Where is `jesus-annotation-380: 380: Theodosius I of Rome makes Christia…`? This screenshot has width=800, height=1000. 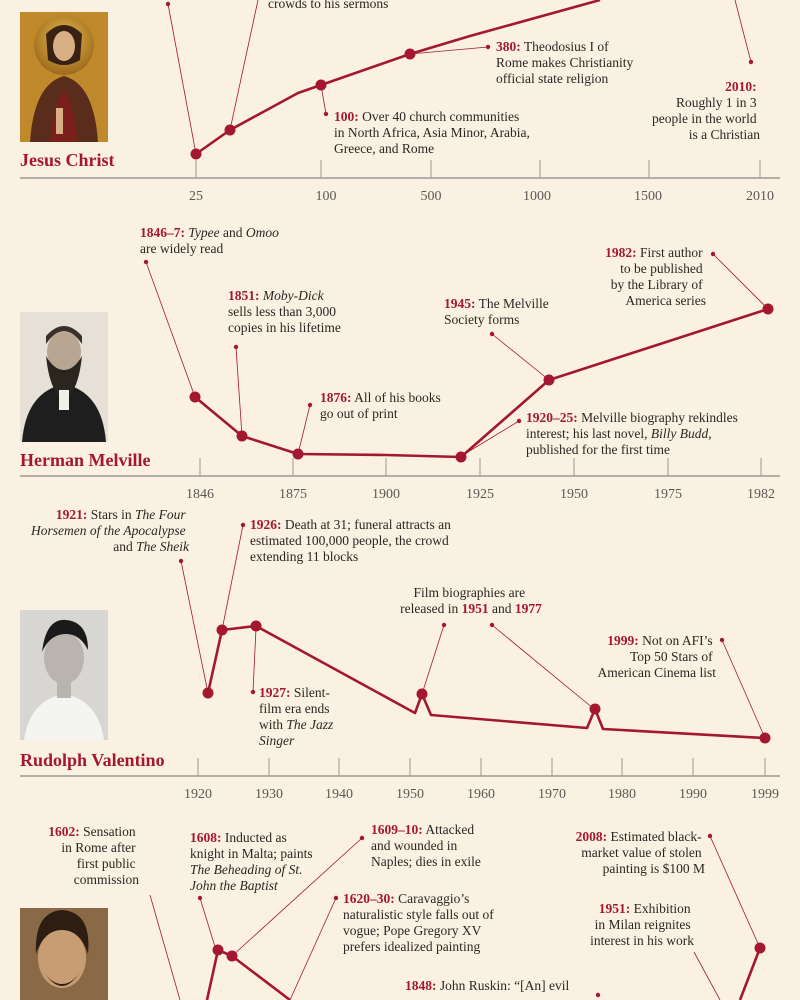 jesus-annotation-380: 380: Theodosius I of Rome makes Christia… is located at coordinates (566, 62).